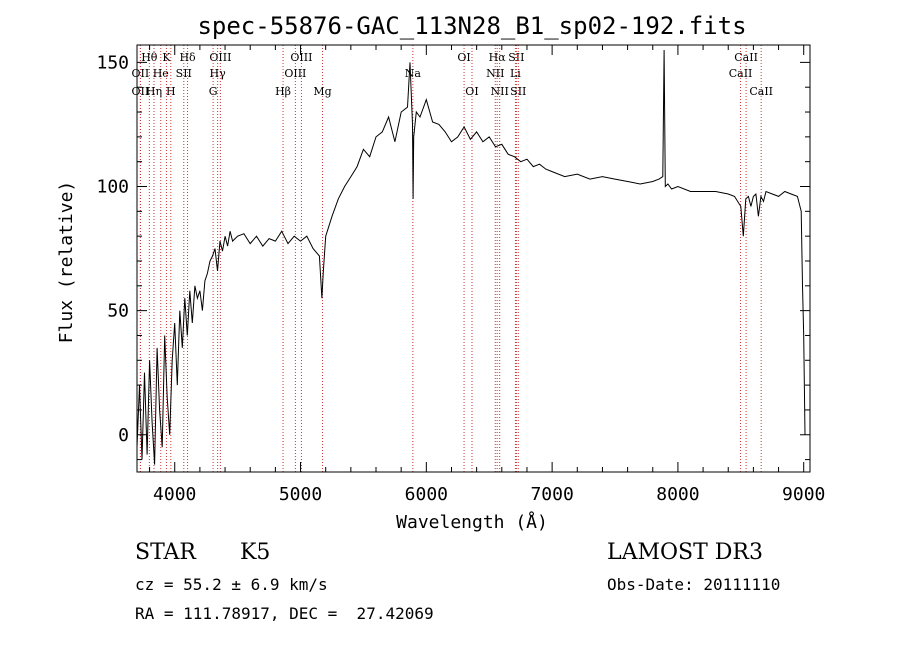  I want to click on marker-label-1: OII, so click(141, 73).